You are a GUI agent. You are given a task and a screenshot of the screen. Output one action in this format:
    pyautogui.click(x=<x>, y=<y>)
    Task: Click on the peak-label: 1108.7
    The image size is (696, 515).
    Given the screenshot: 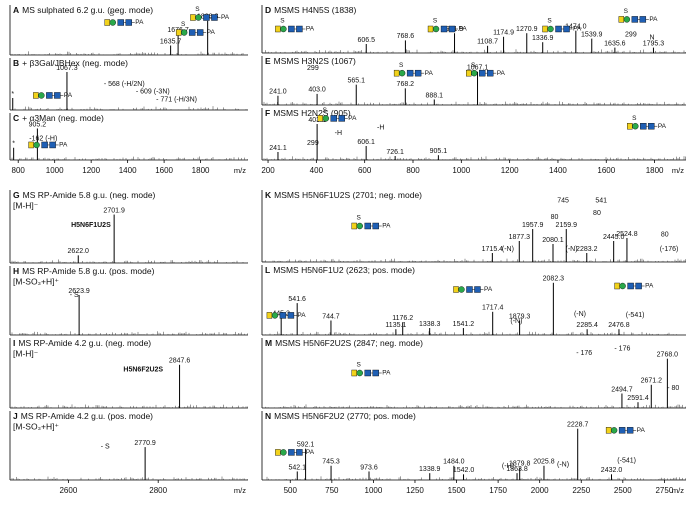 What is the action you would take?
    pyautogui.click(x=487, y=42)
    